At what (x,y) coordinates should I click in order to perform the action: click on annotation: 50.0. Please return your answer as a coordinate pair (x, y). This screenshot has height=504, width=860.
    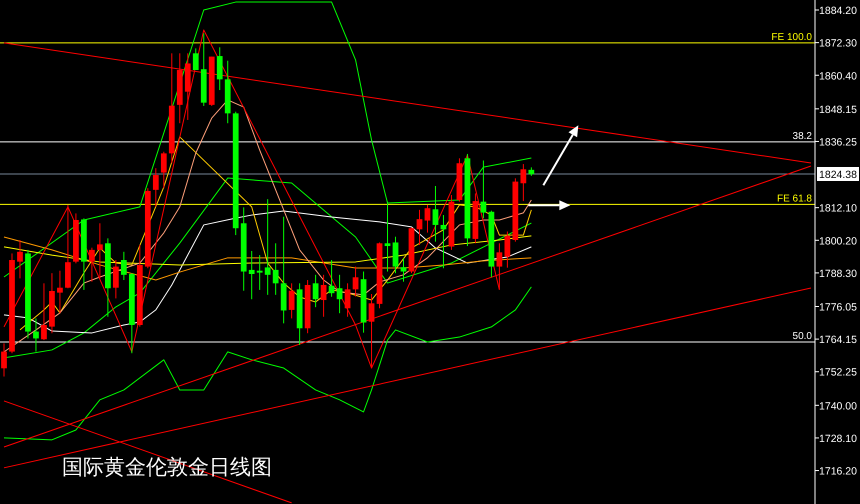
    Looking at the image, I should click on (802, 336).